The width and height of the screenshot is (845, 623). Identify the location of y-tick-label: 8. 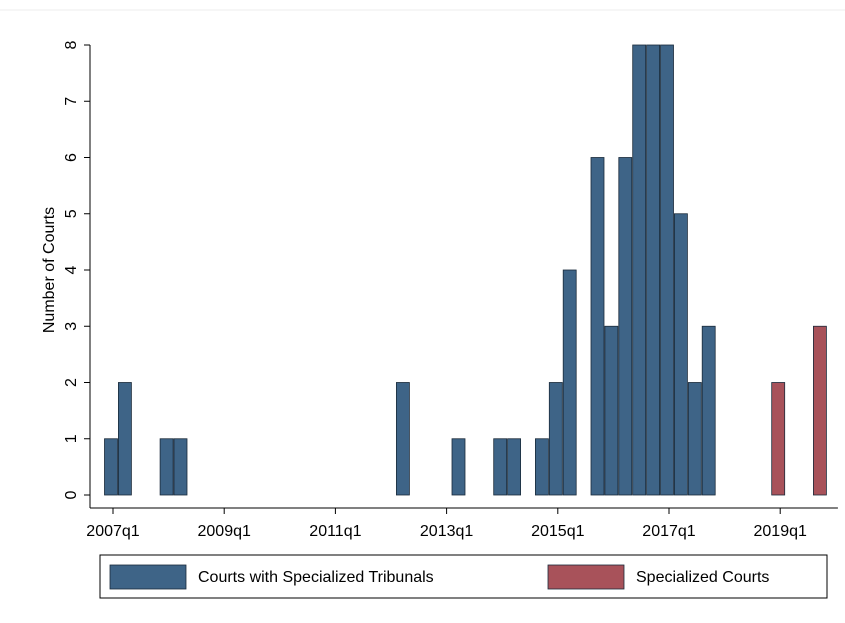
(71, 44).